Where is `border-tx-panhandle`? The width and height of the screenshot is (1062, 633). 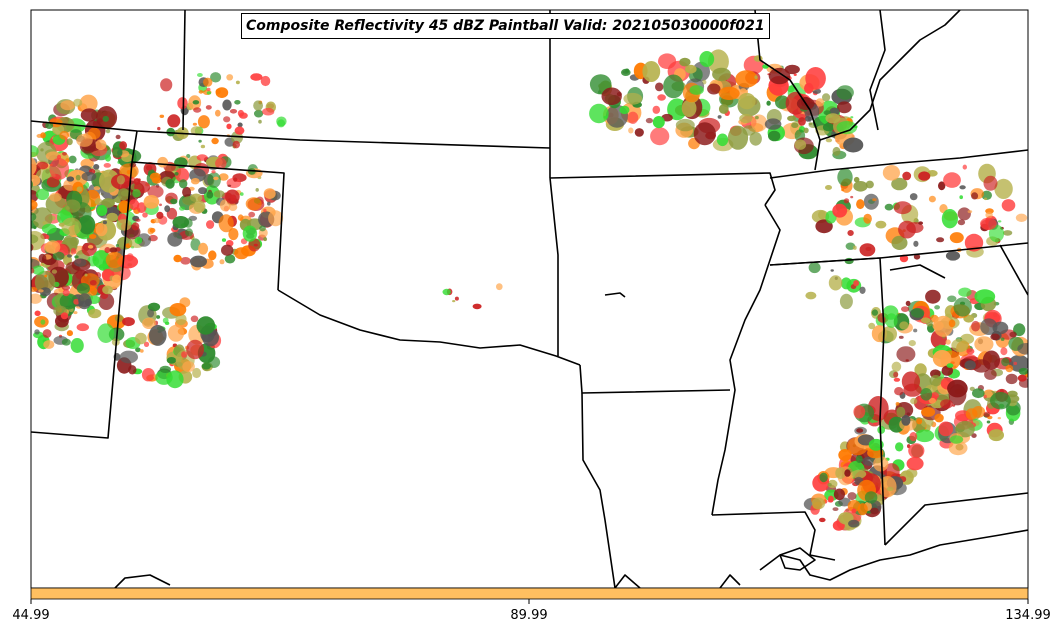 border-tx-panhandle is located at coordinates (429, 327).